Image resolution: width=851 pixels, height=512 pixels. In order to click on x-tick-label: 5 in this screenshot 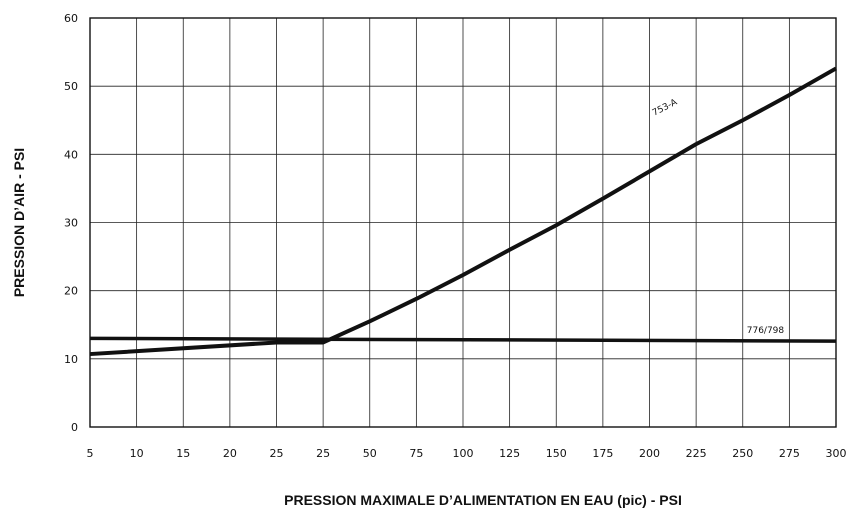, I will do `click(90, 453)`.